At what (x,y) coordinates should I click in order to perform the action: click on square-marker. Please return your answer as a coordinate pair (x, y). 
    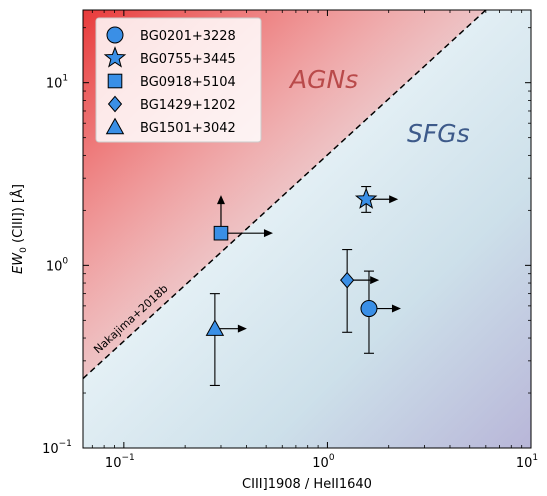
    Looking at the image, I should click on (221, 233).